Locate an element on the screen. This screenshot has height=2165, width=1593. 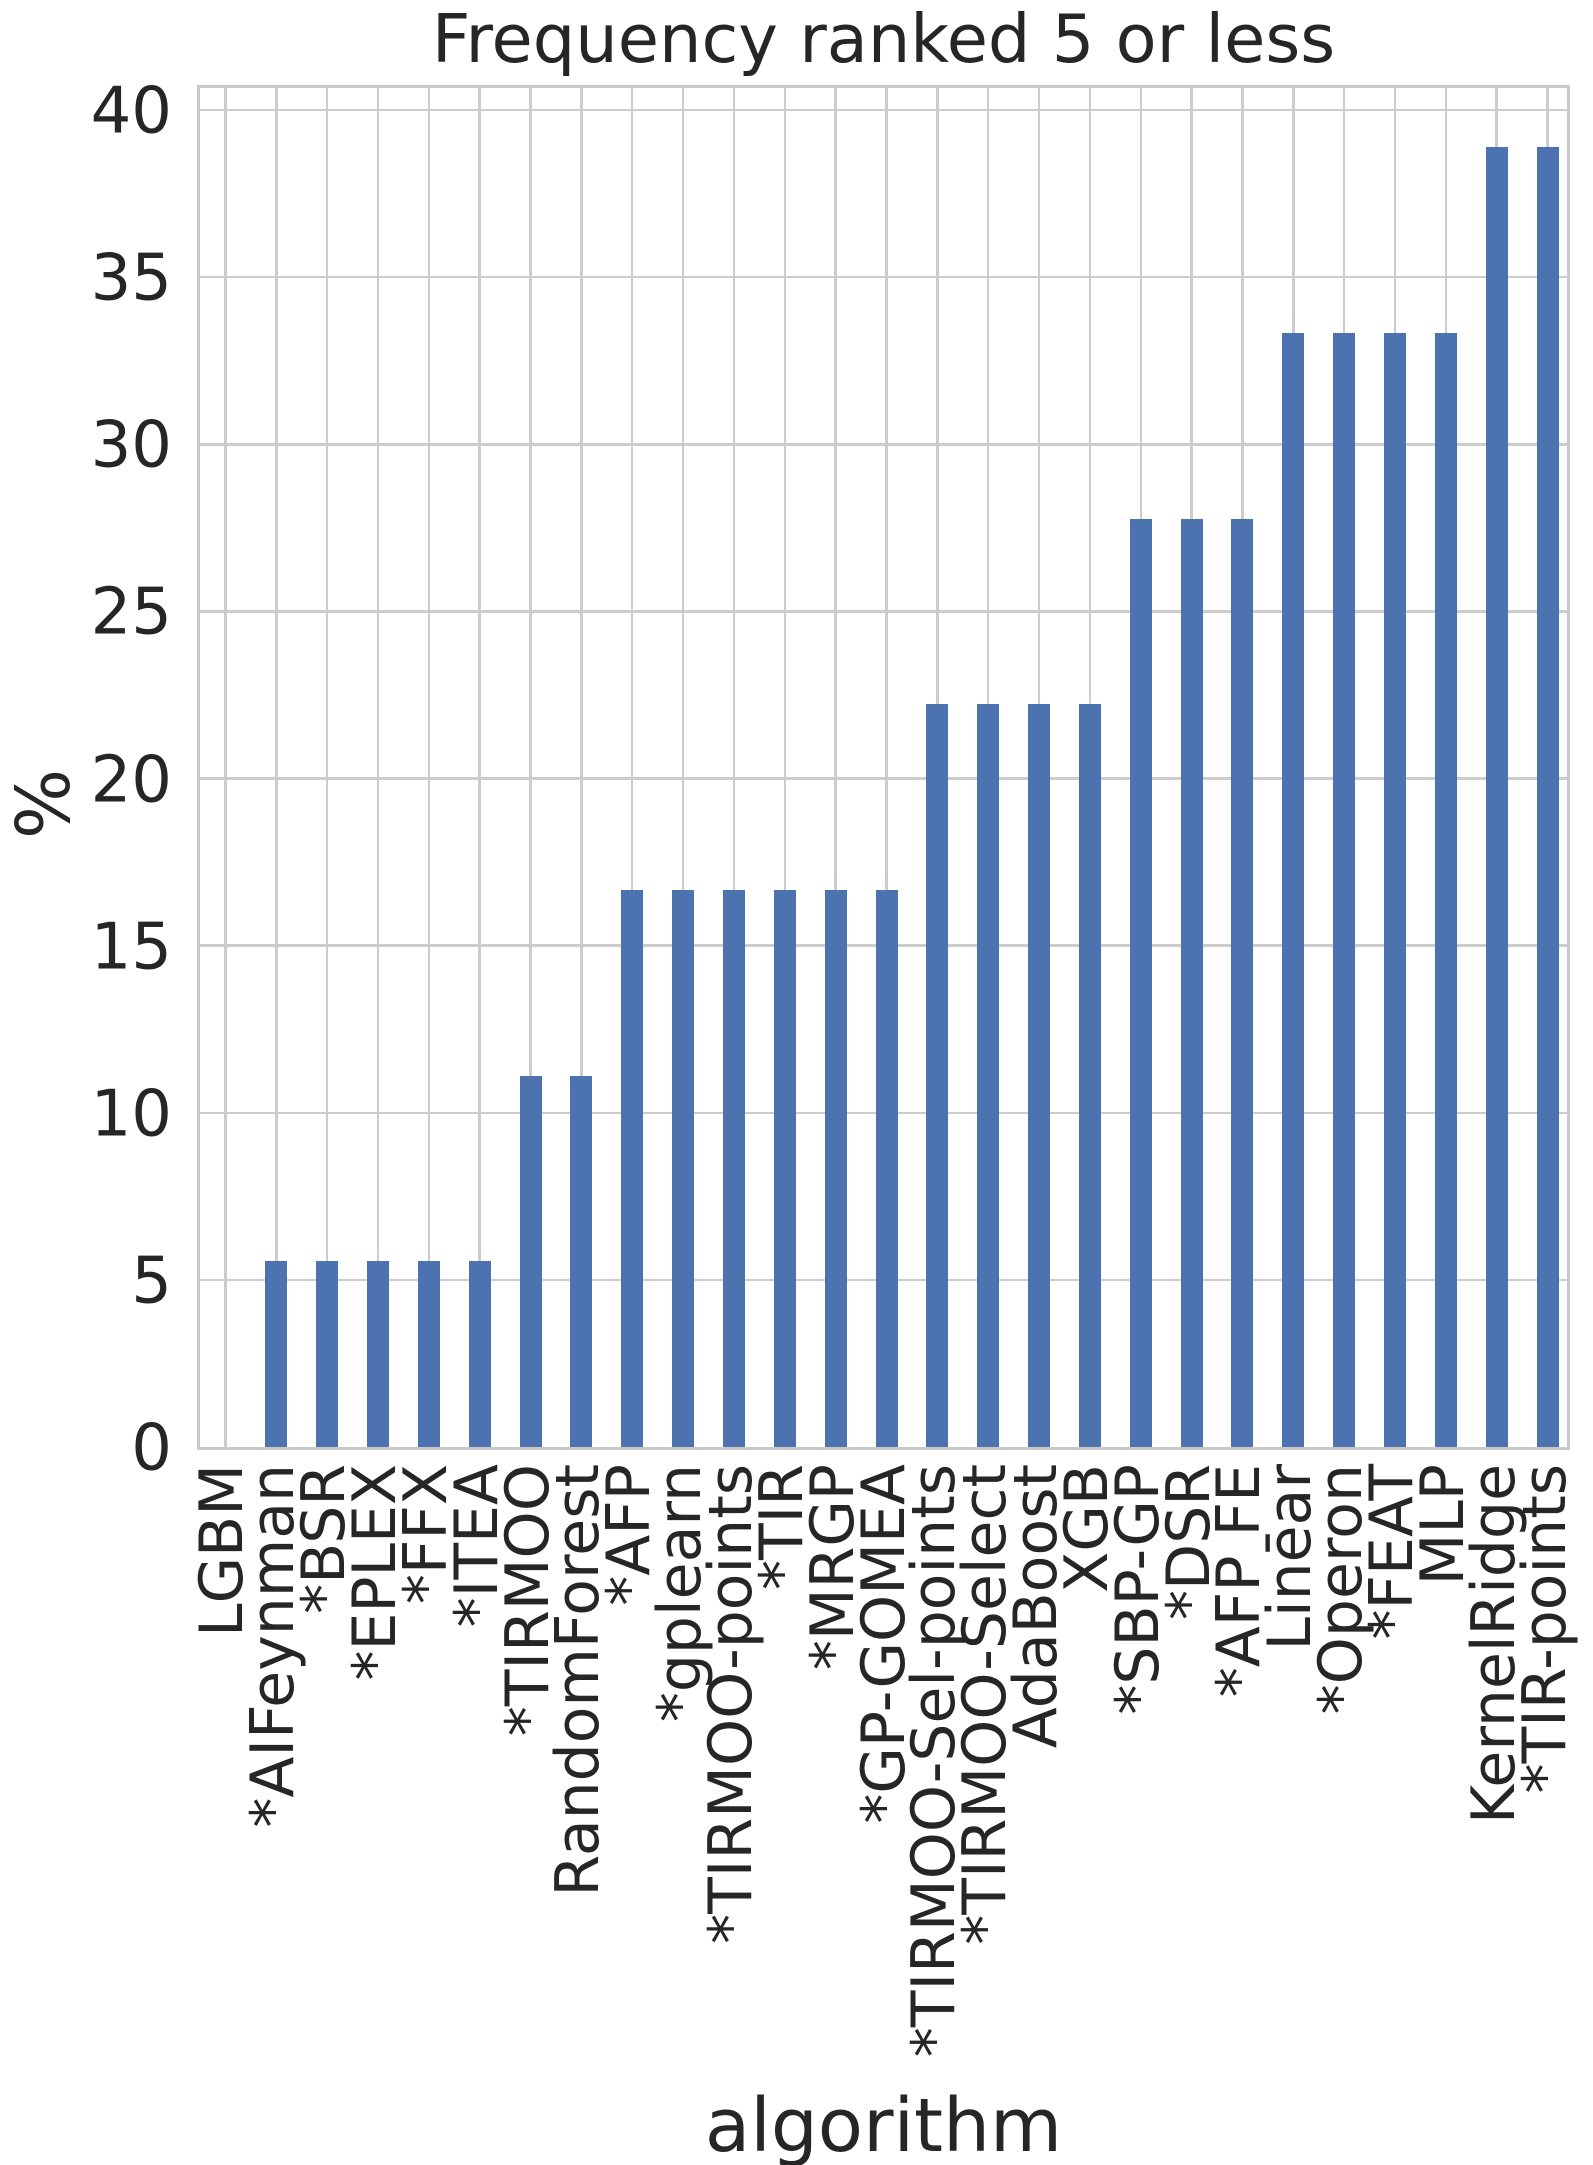
y-tick-label: 25 is located at coordinates (131, 613).